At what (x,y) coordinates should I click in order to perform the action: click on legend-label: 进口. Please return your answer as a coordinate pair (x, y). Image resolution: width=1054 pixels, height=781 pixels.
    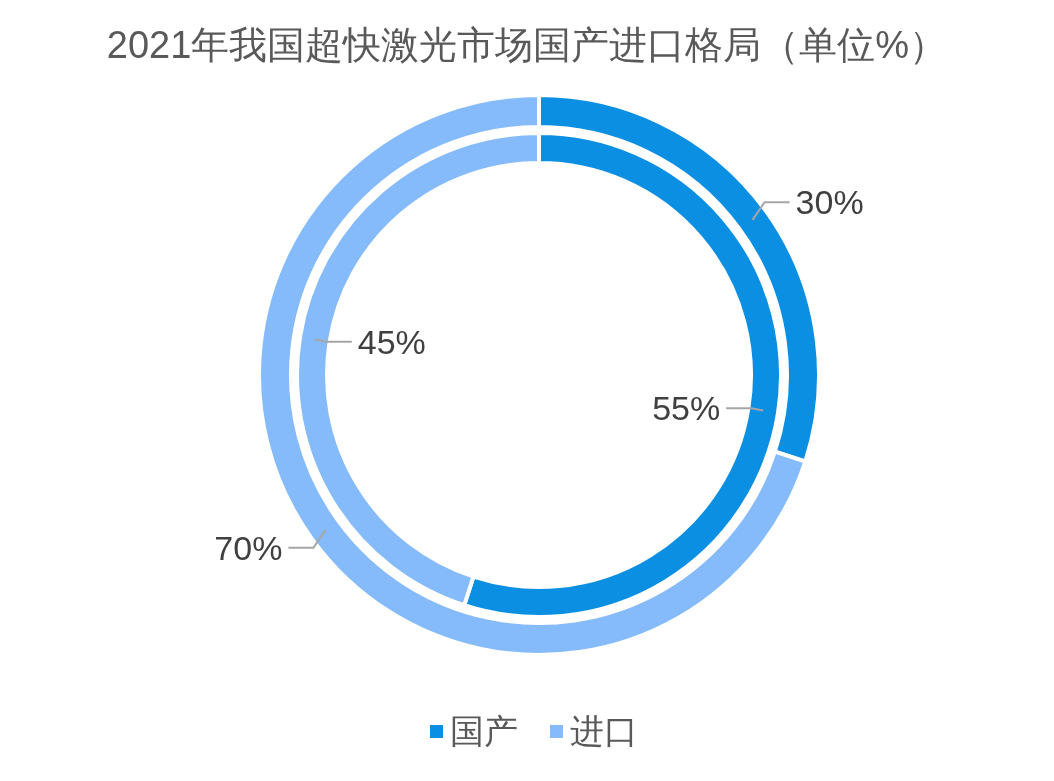
    Looking at the image, I should click on (604, 731).